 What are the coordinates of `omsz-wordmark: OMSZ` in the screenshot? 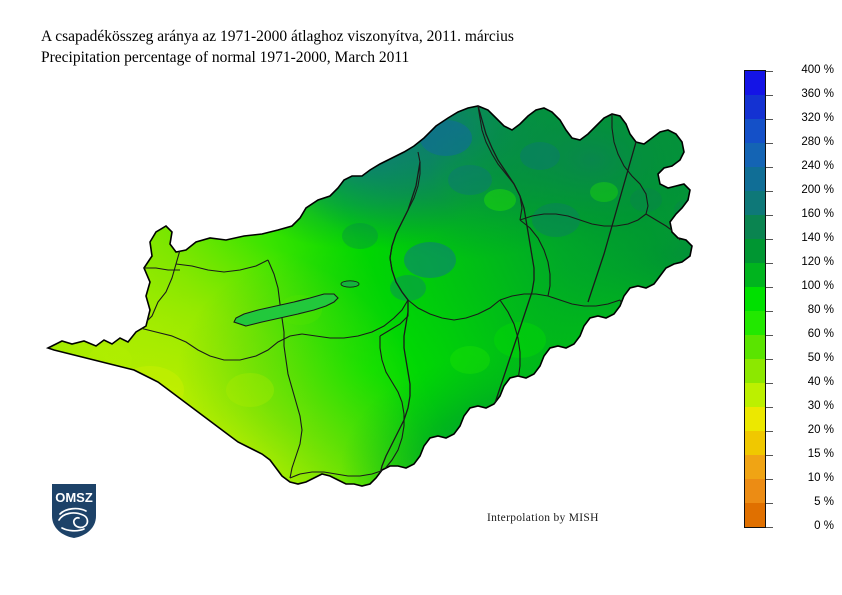 It's located at (74, 497).